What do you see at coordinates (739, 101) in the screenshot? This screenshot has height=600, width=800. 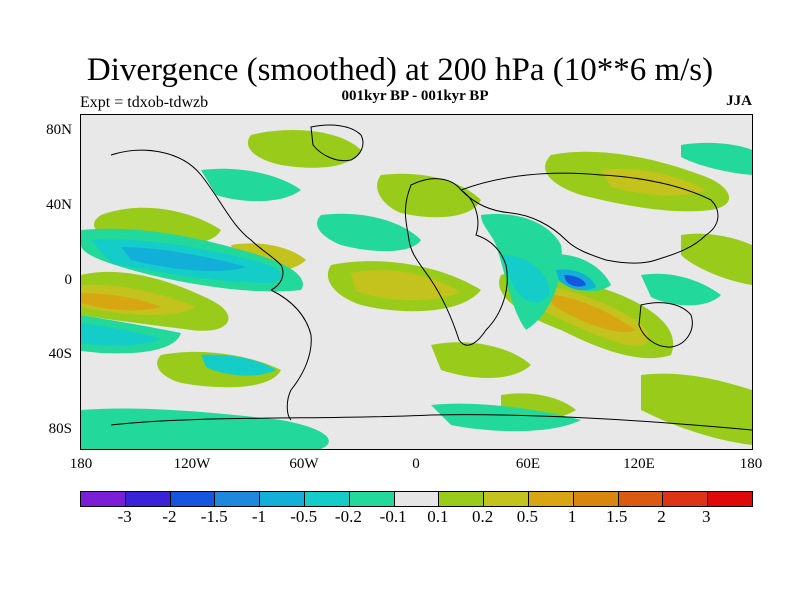 I see `season-label: JJA` at bounding box center [739, 101].